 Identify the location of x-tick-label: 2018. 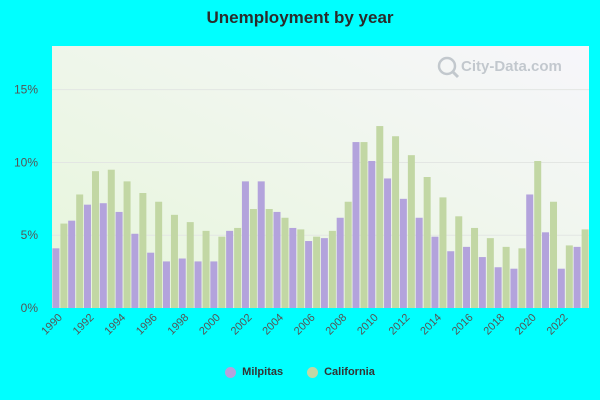
(494, 325).